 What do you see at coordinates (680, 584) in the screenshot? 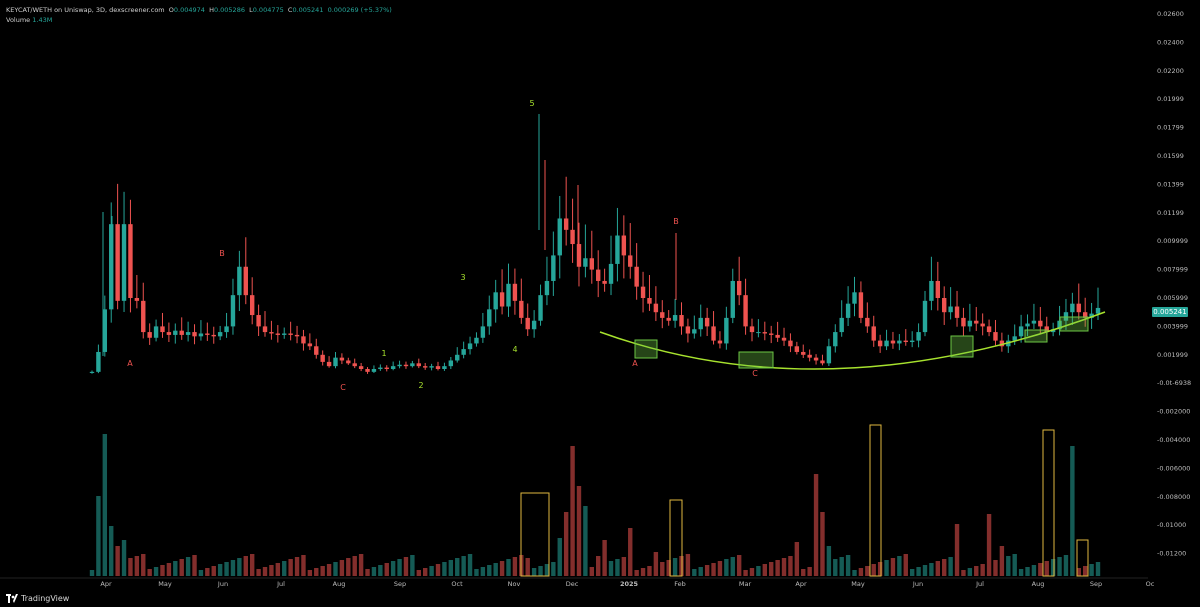
I see `x-tick-label: Feb` at bounding box center [680, 584].